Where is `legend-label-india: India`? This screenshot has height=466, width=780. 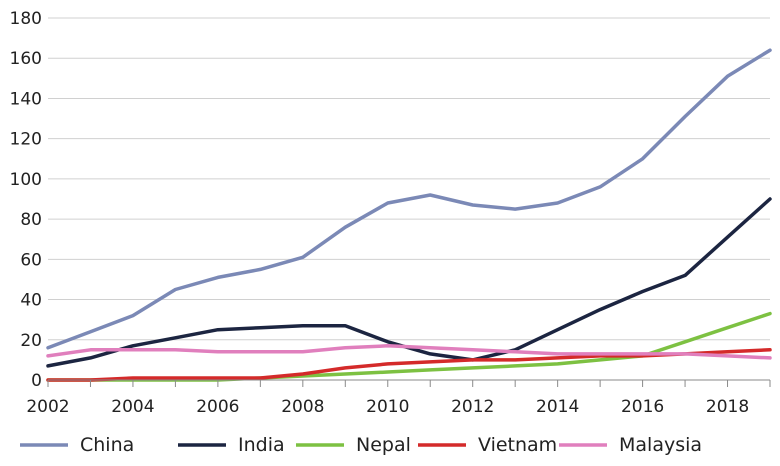 legend-label-india: India is located at coordinates (261, 445).